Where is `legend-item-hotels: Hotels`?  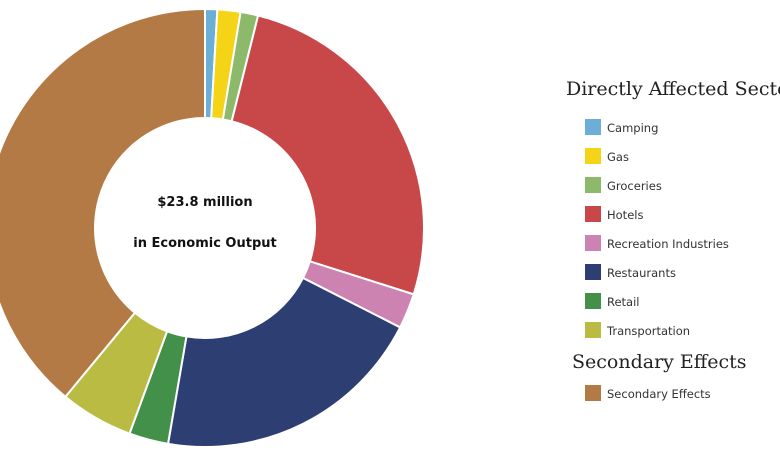 legend-item-hotels: Hotels is located at coordinates (657, 220).